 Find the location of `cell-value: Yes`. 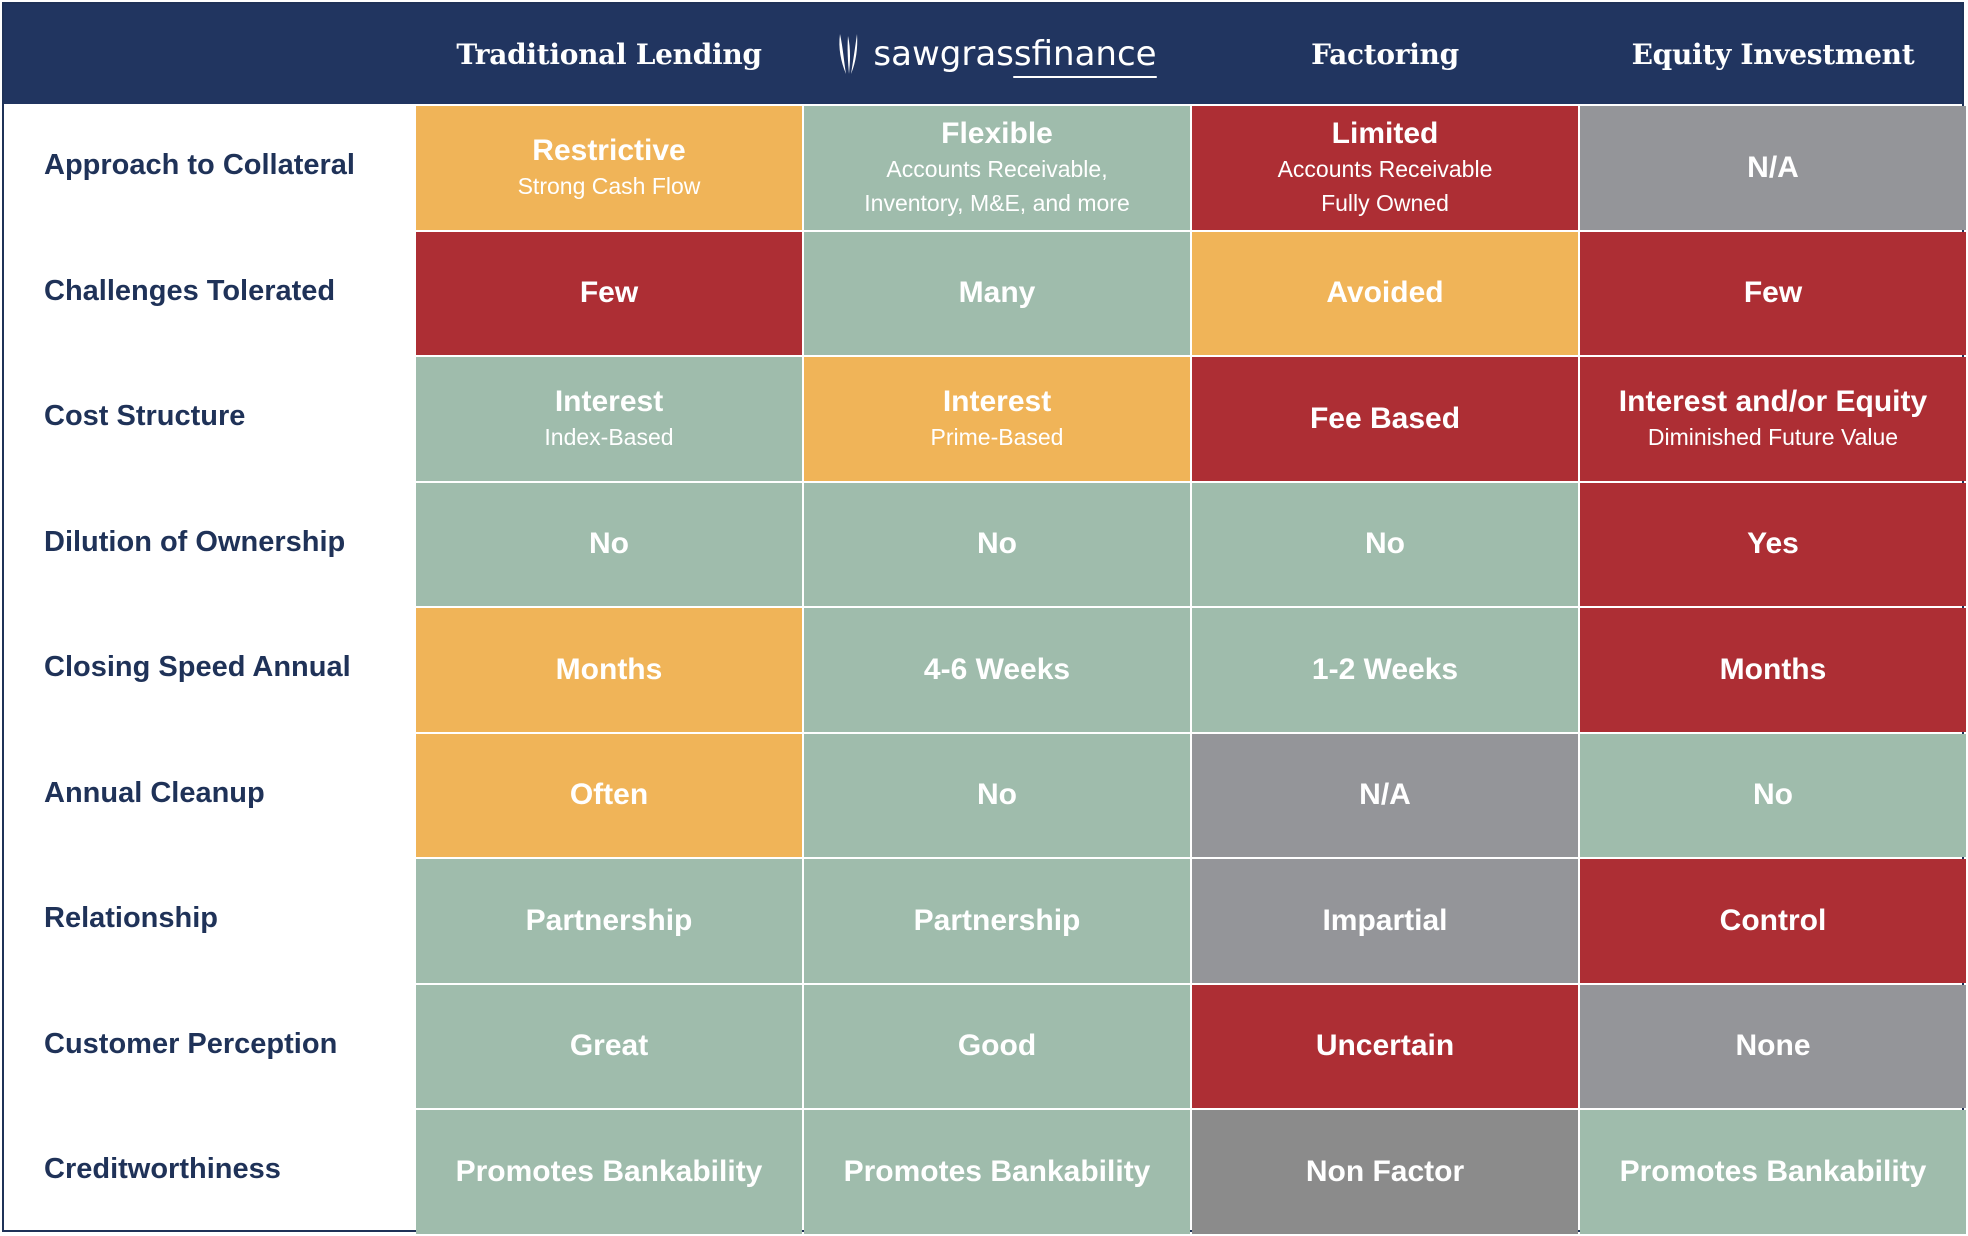

cell-value: Yes is located at coordinates (1773, 544).